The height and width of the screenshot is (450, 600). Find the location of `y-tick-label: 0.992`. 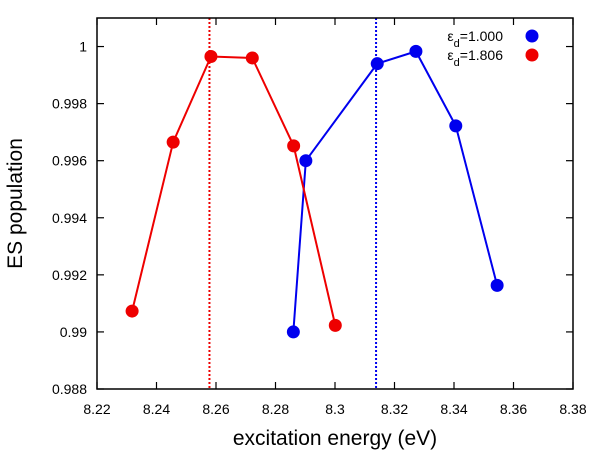

y-tick-label: 0.992 is located at coordinates (69, 275).